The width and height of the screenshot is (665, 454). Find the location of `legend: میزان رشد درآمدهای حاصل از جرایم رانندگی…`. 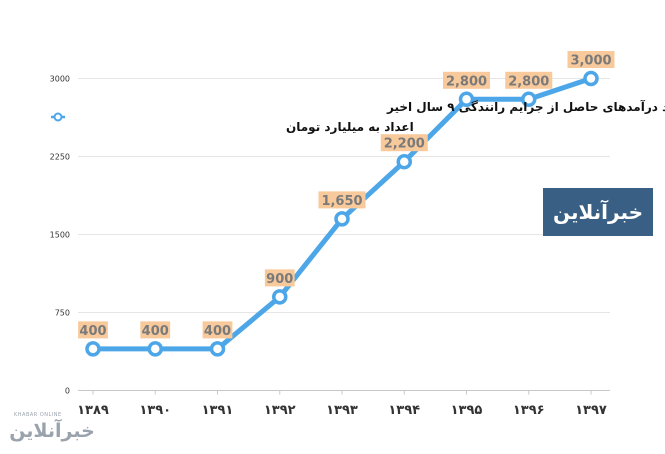

legend: میزان رشد درآمدهای حاصل از جرایم رانندگی… is located at coordinates (358, 117).